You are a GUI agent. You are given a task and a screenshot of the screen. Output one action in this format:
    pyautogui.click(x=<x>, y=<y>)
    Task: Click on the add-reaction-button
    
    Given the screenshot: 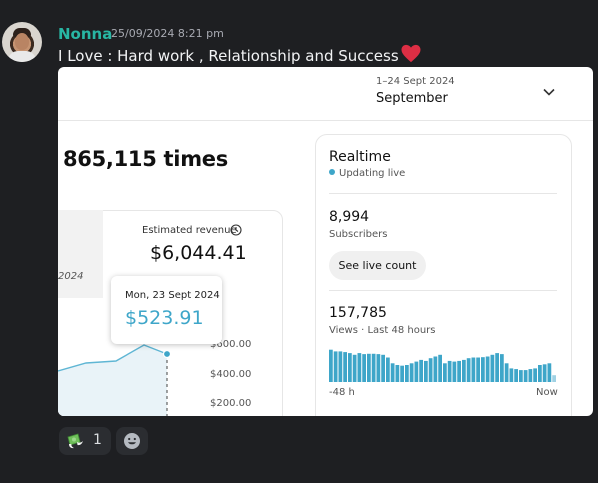 What is the action you would take?
    pyautogui.click(x=132, y=441)
    